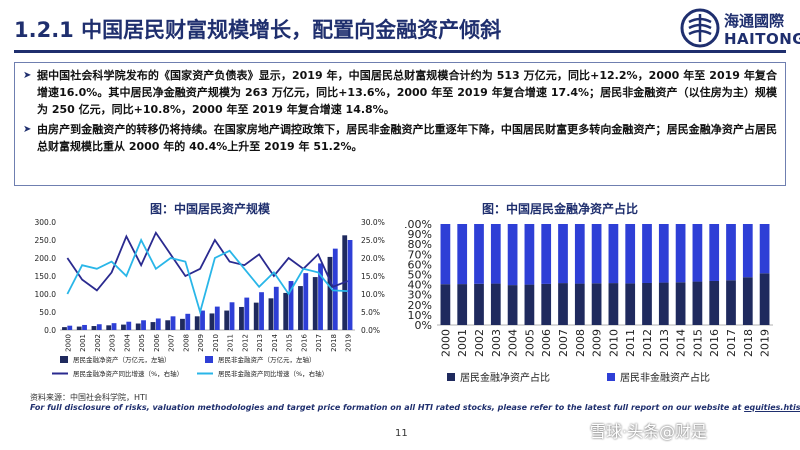  What do you see at coordinates (597, 343) in the screenshot?
I see `x-tick-label: 2009` at bounding box center [597, 343].